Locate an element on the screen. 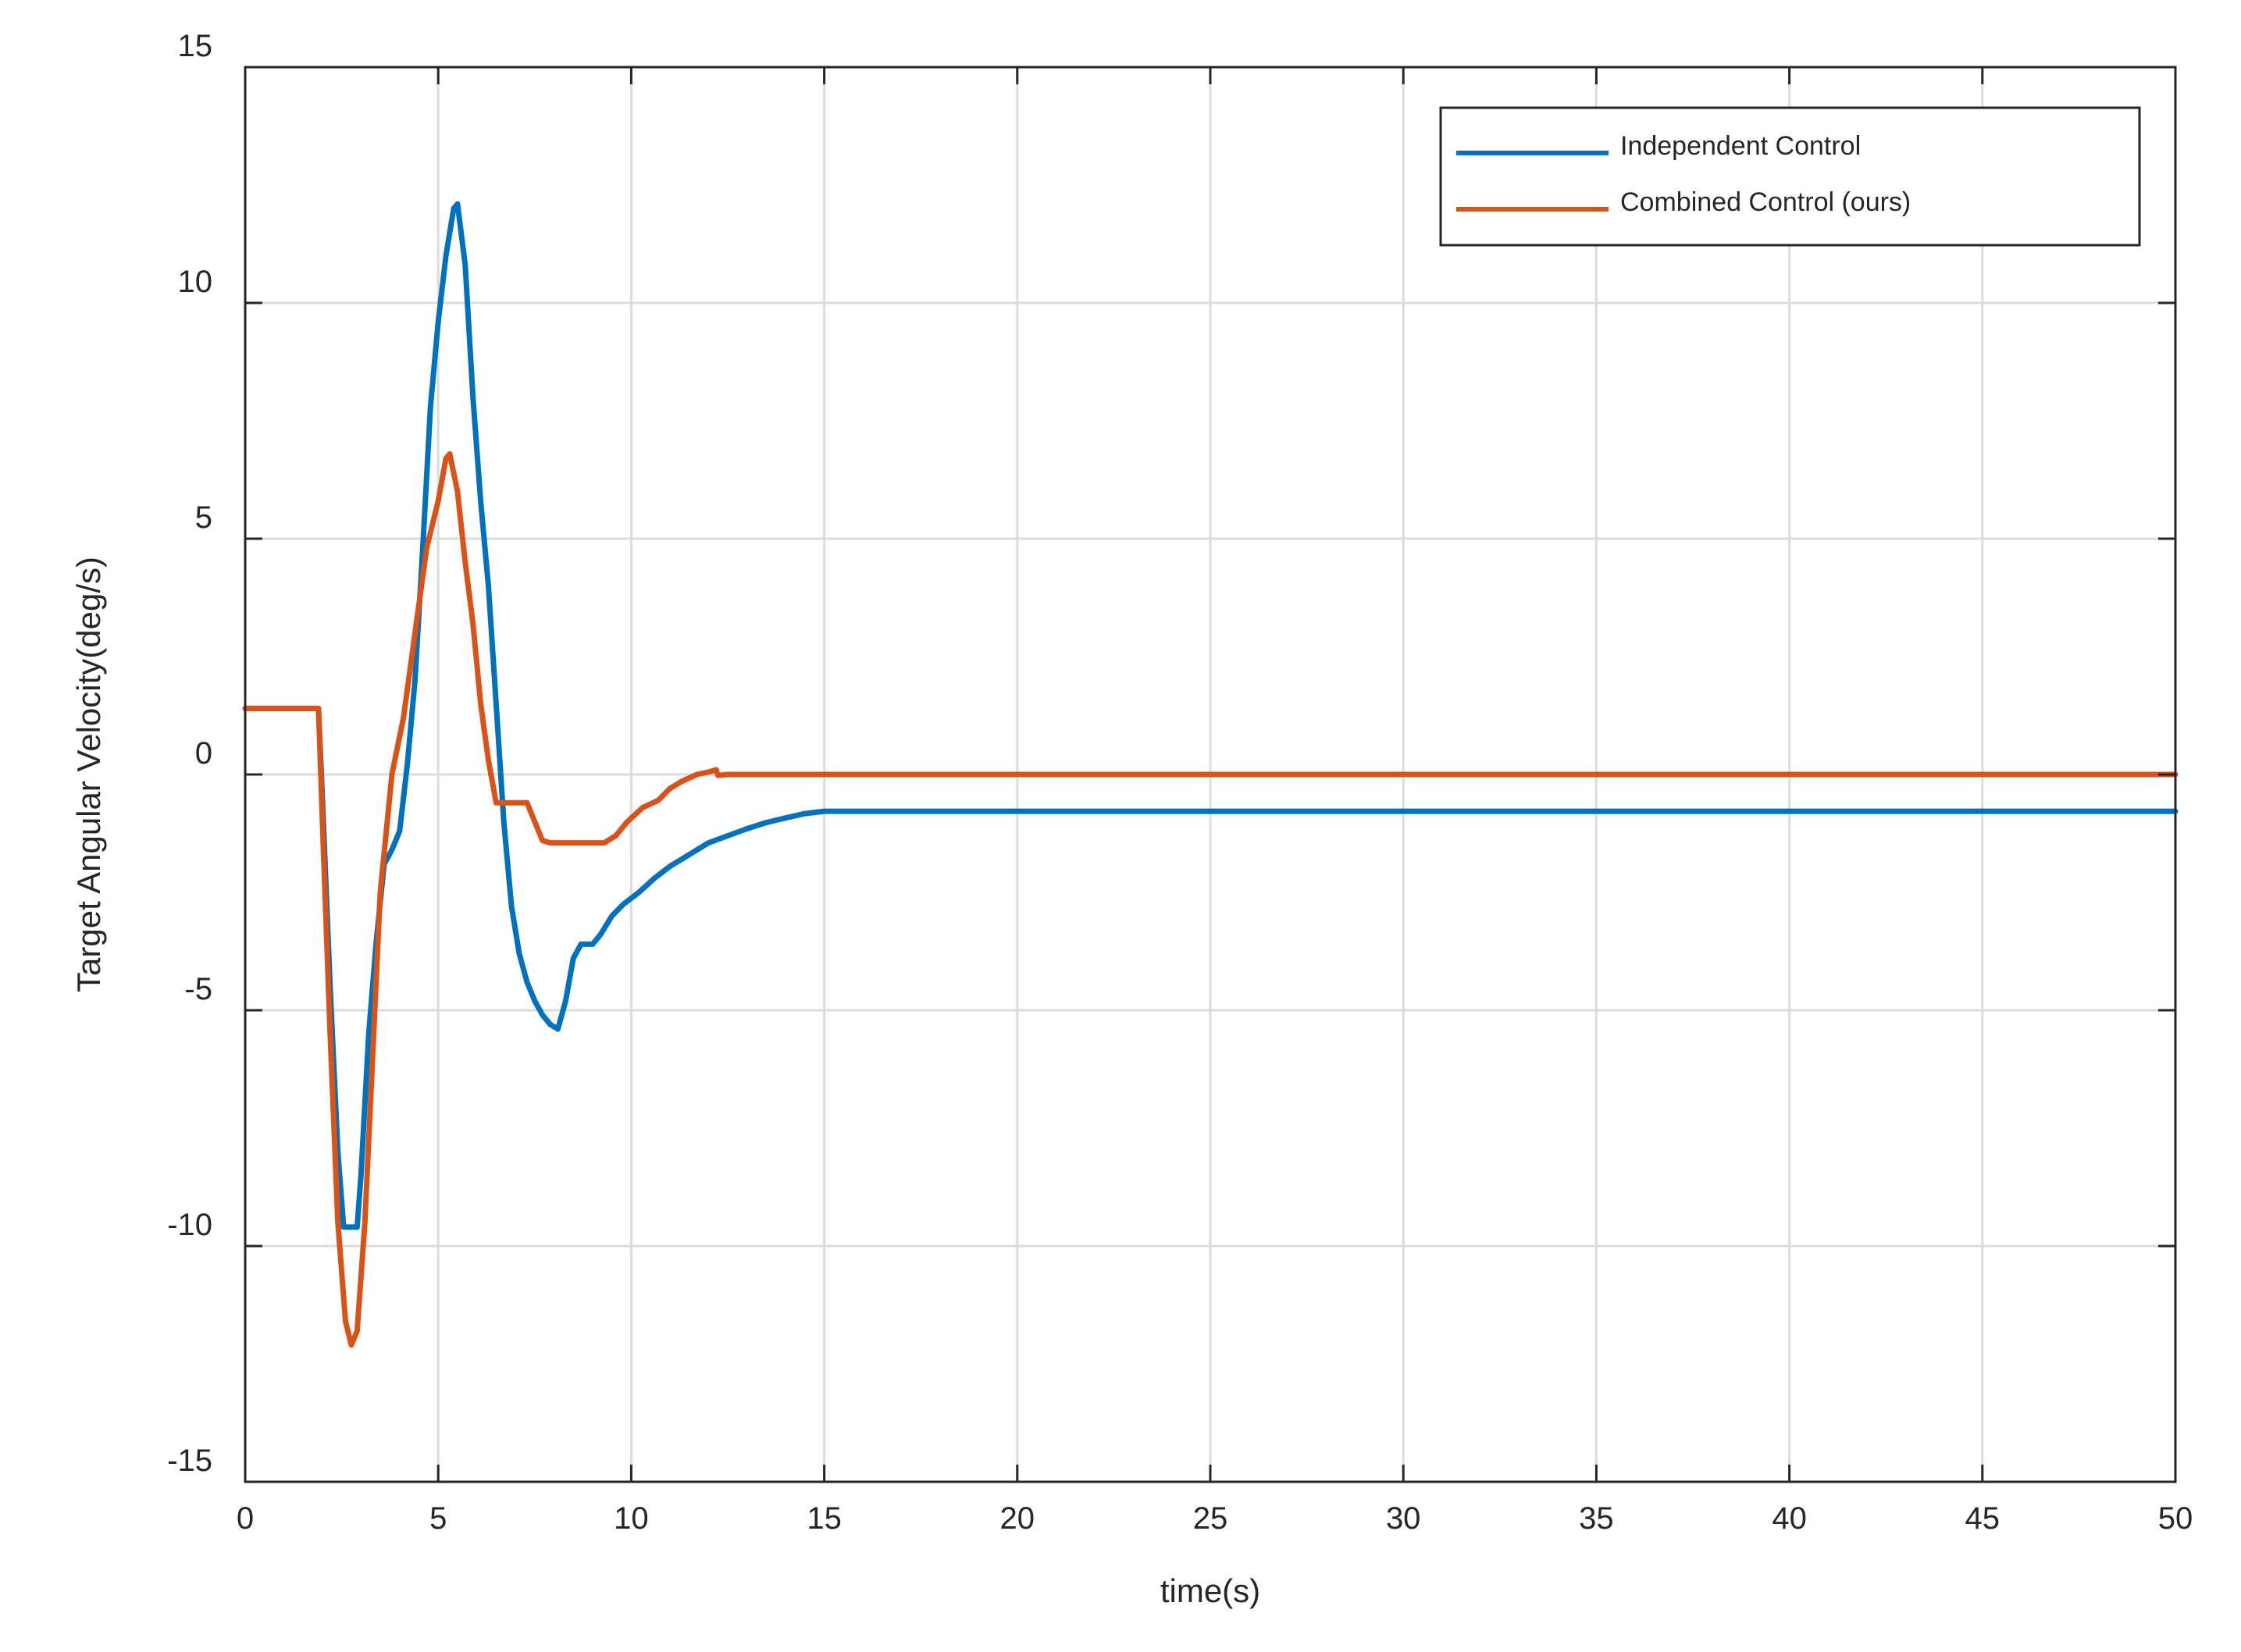 This screenshot has height=1652, width=2241. x-tick-label: 50 is located at coordinates (2175, 1518).